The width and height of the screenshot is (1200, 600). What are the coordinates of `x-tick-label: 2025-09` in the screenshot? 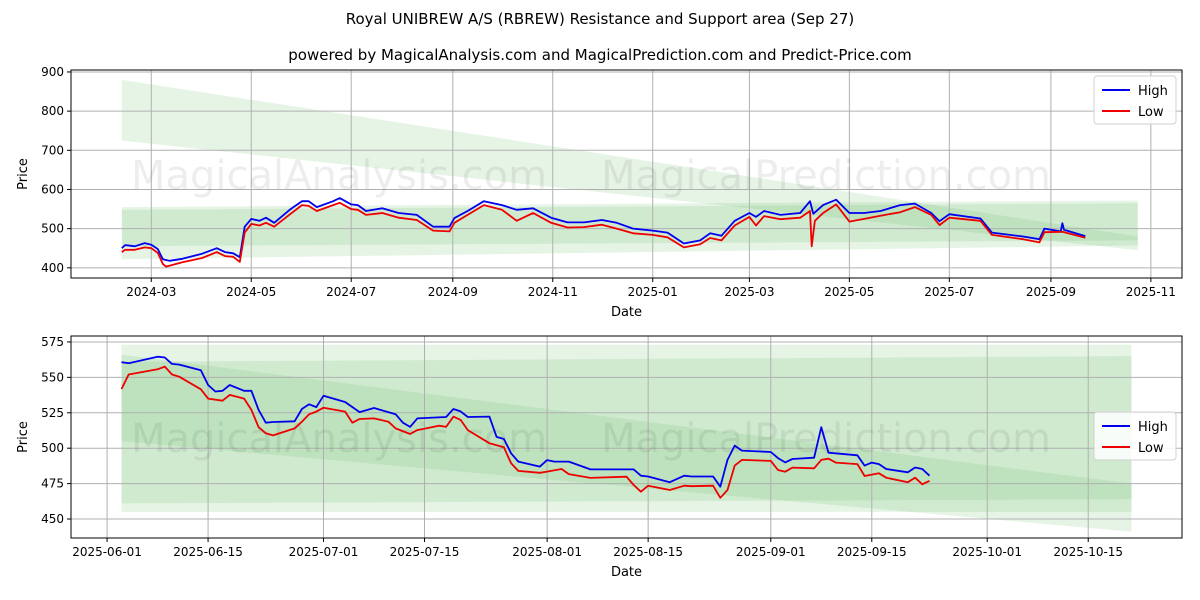 It's located at (1051, 292).